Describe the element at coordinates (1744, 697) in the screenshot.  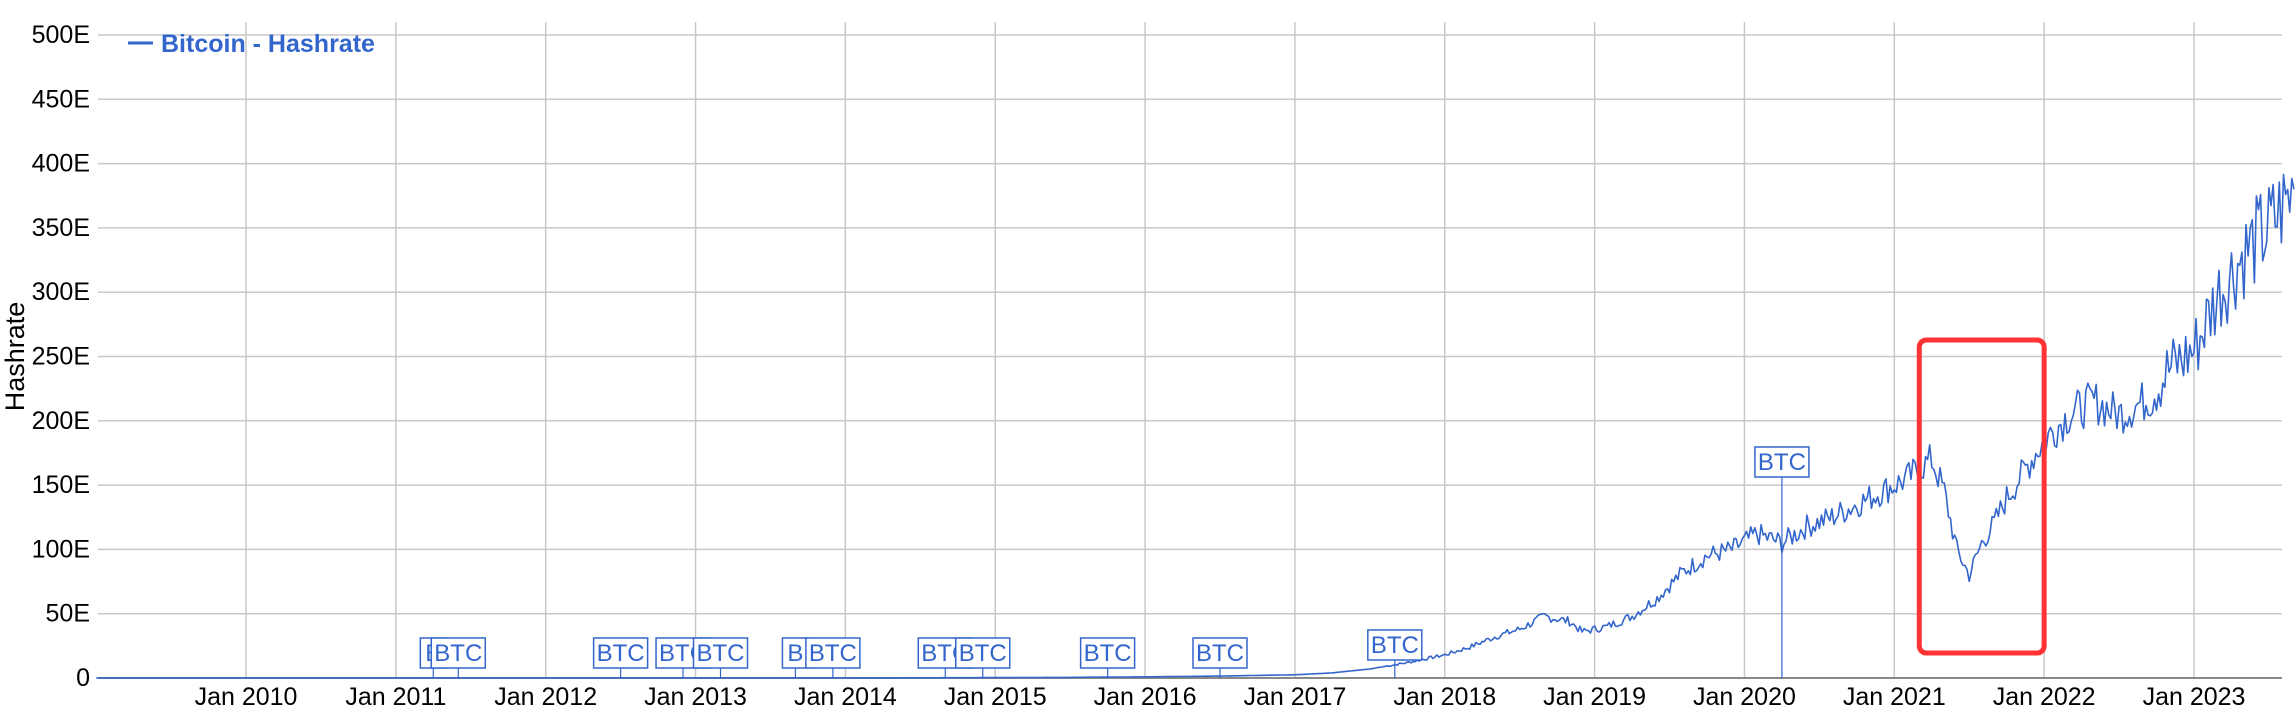
I see `x-tick-label: Jan 2020` at that location.